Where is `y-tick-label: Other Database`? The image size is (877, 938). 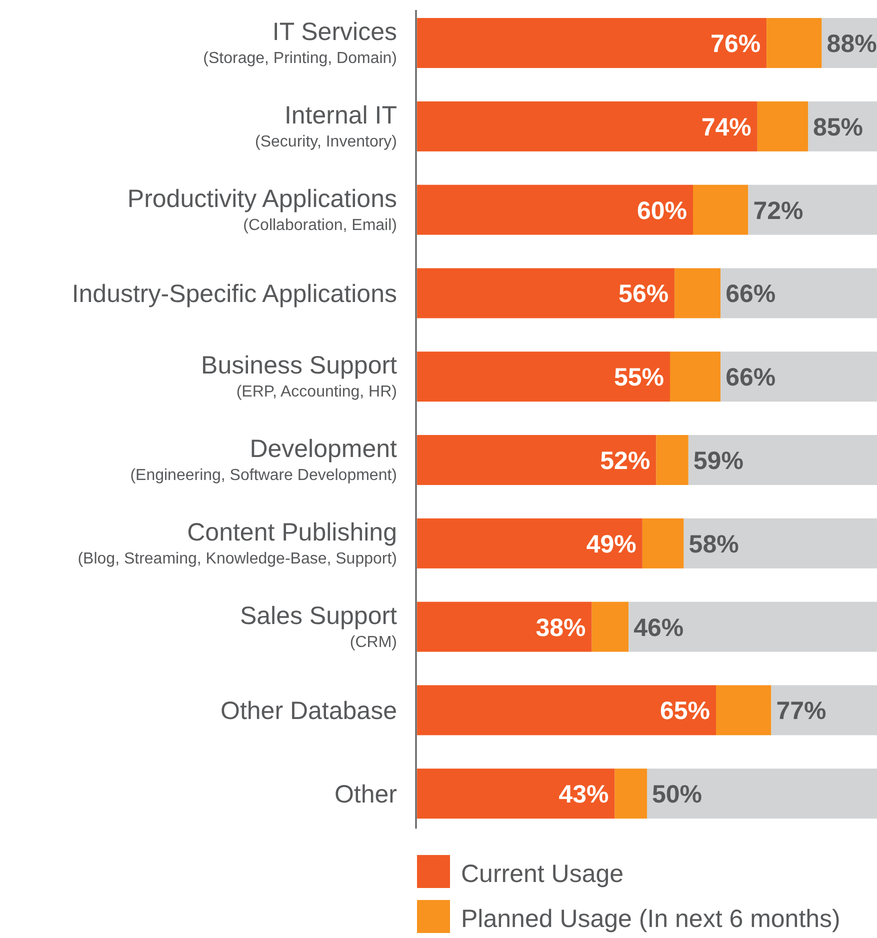
y-tick-label: Other Database is located at coordinates (308, 711).